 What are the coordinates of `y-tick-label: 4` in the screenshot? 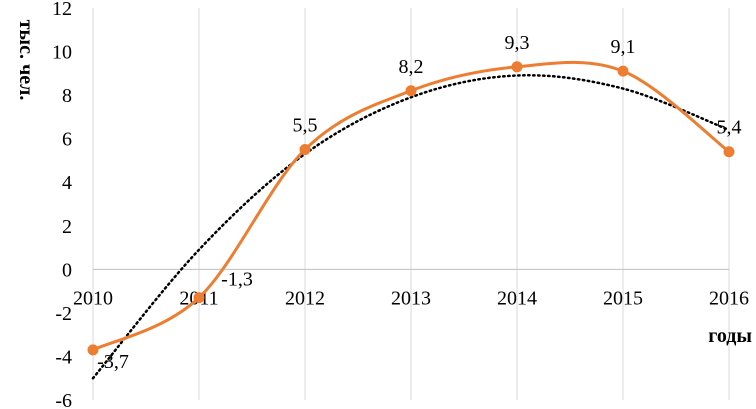 It's located at (67, 183).